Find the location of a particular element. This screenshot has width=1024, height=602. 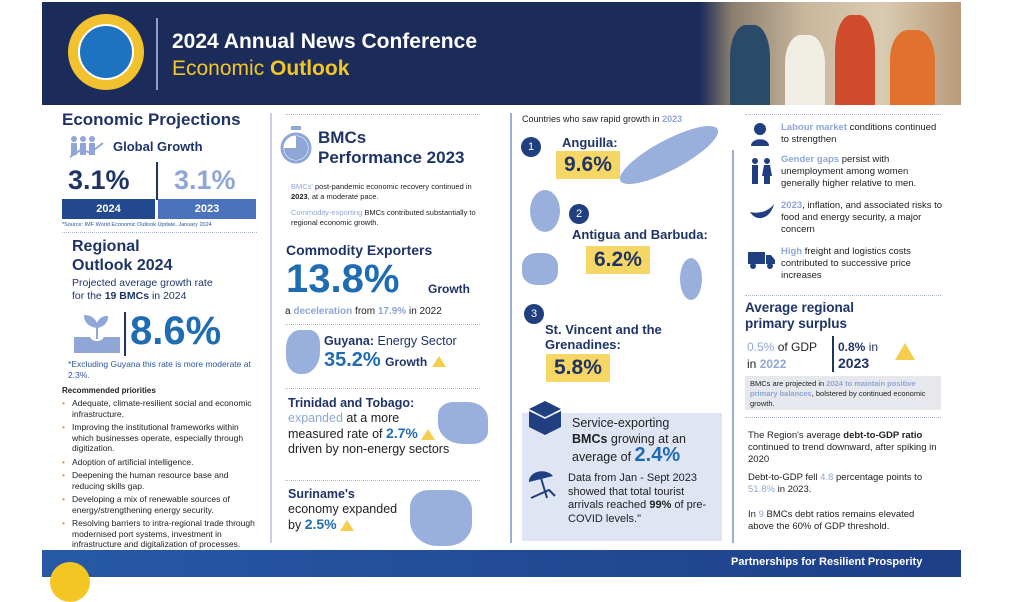

gender-icon is located at coordinates (761, 171).